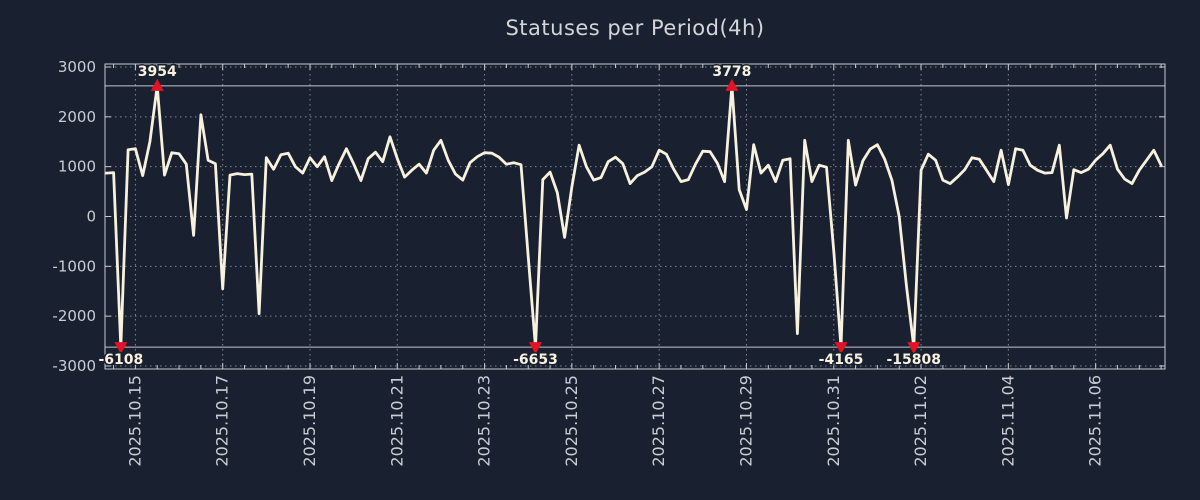  What do you see at coordinates (745, 421) in the screenshot?
I see `svg-text: 2025.10.29` at bounding box center [745, 421].